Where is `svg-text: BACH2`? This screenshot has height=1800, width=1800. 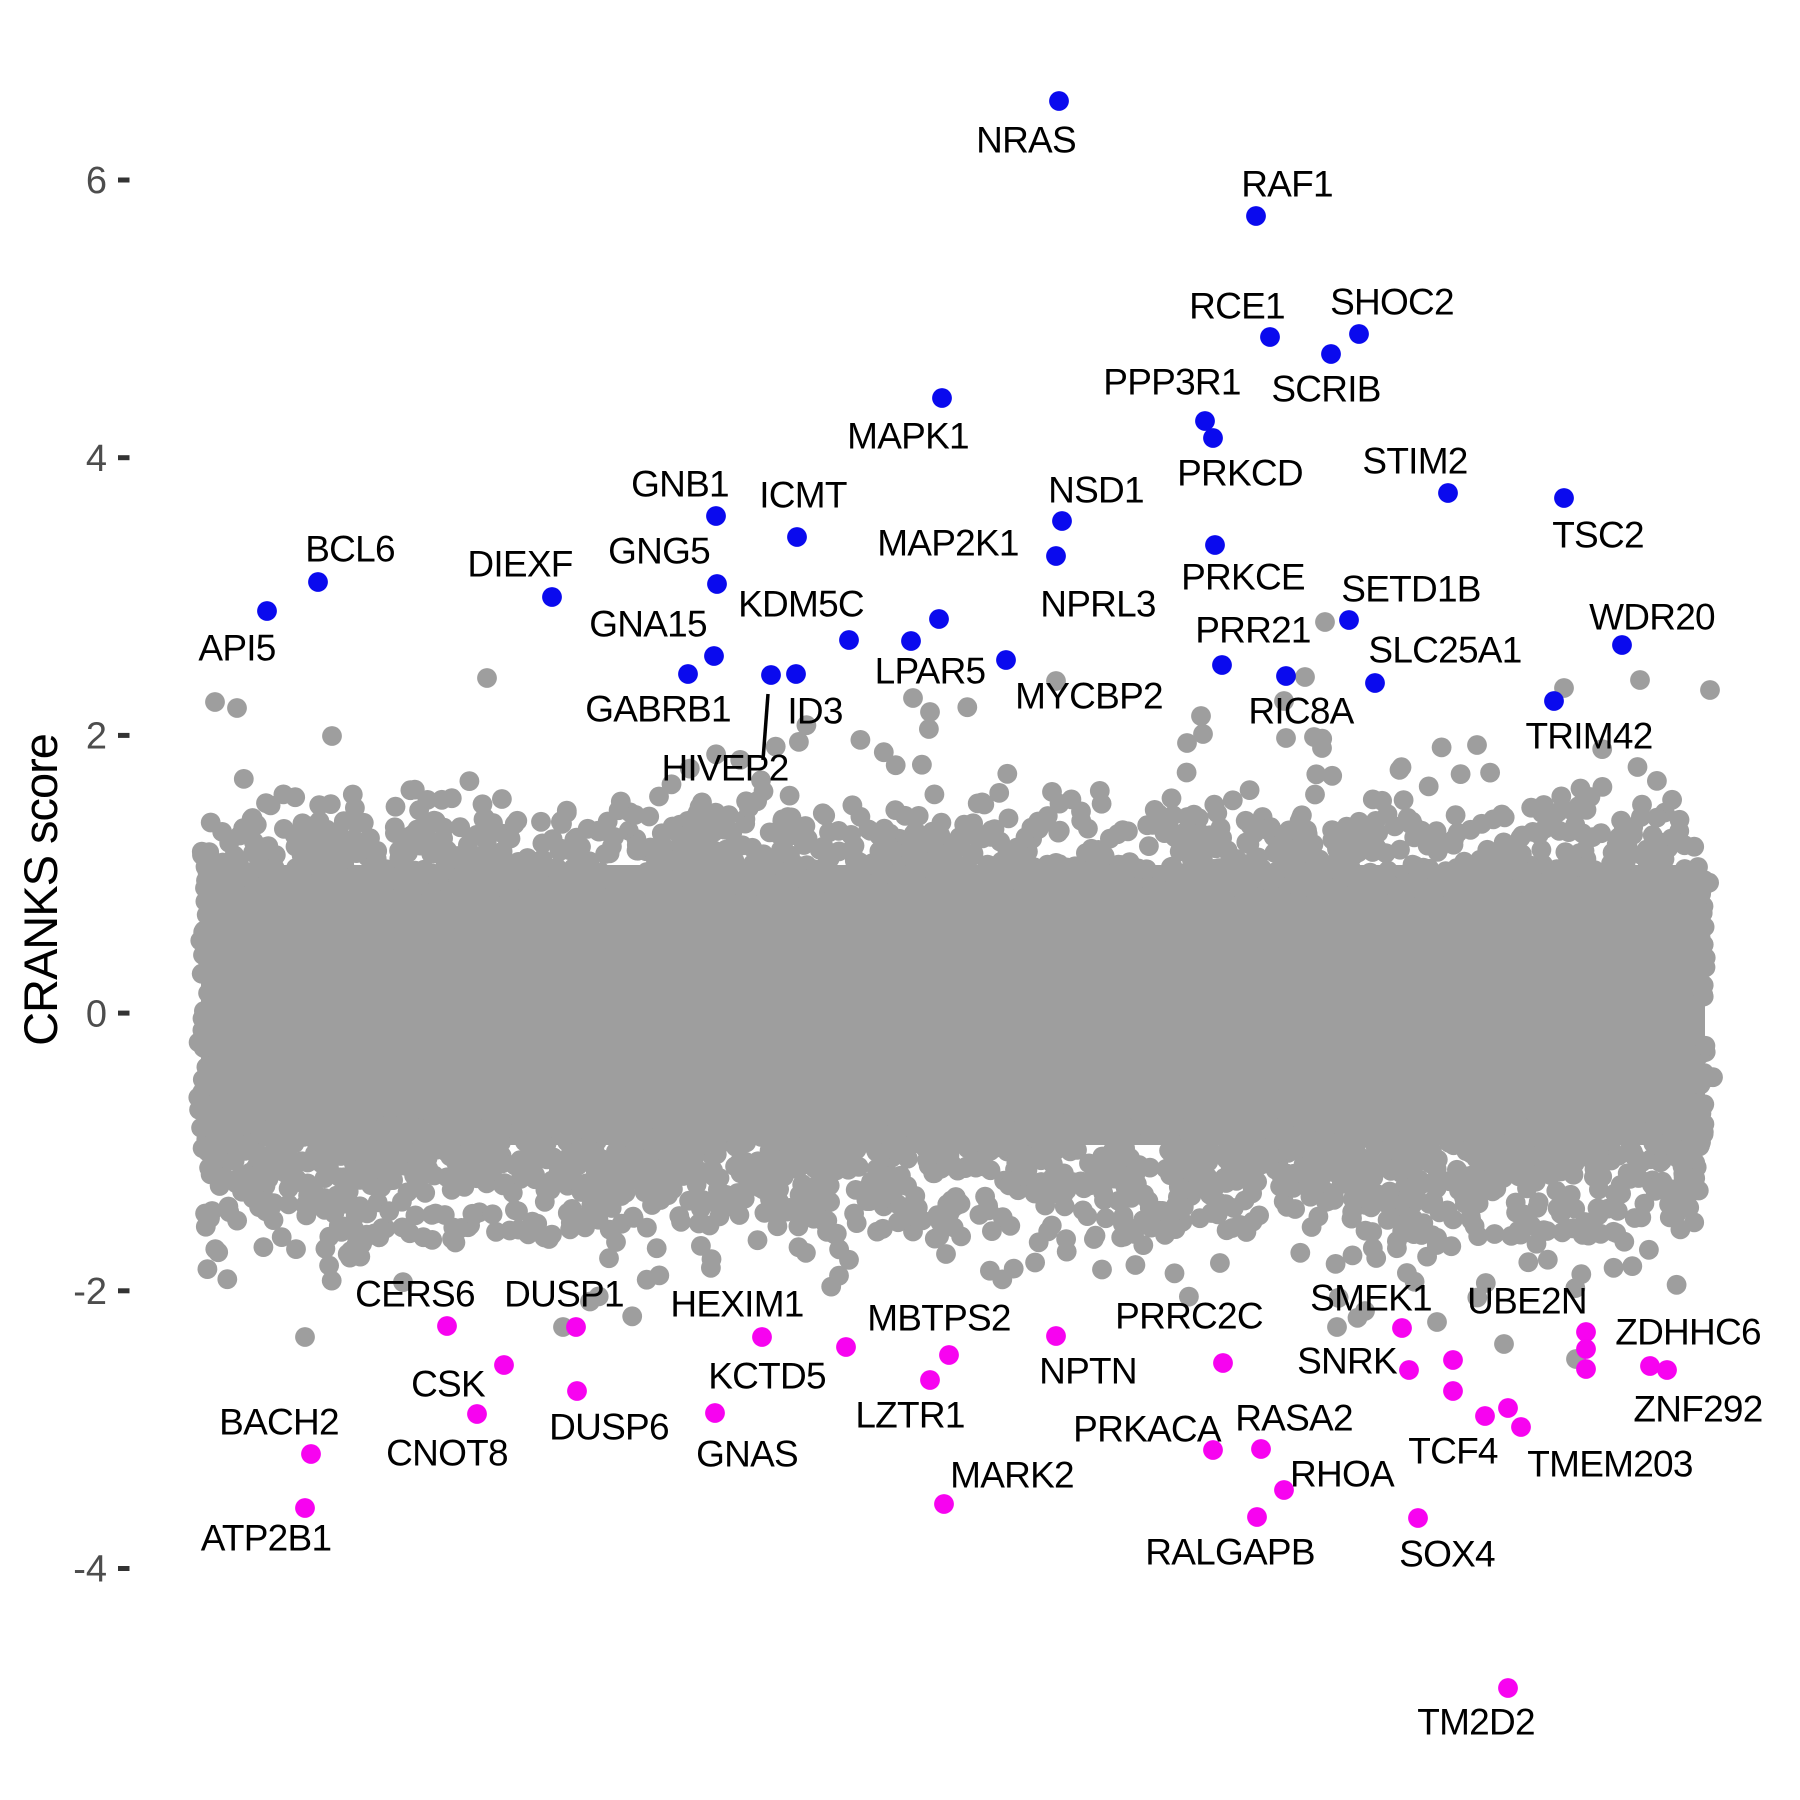 svg-text: BACH2 is located at coordinates (279, 1421).